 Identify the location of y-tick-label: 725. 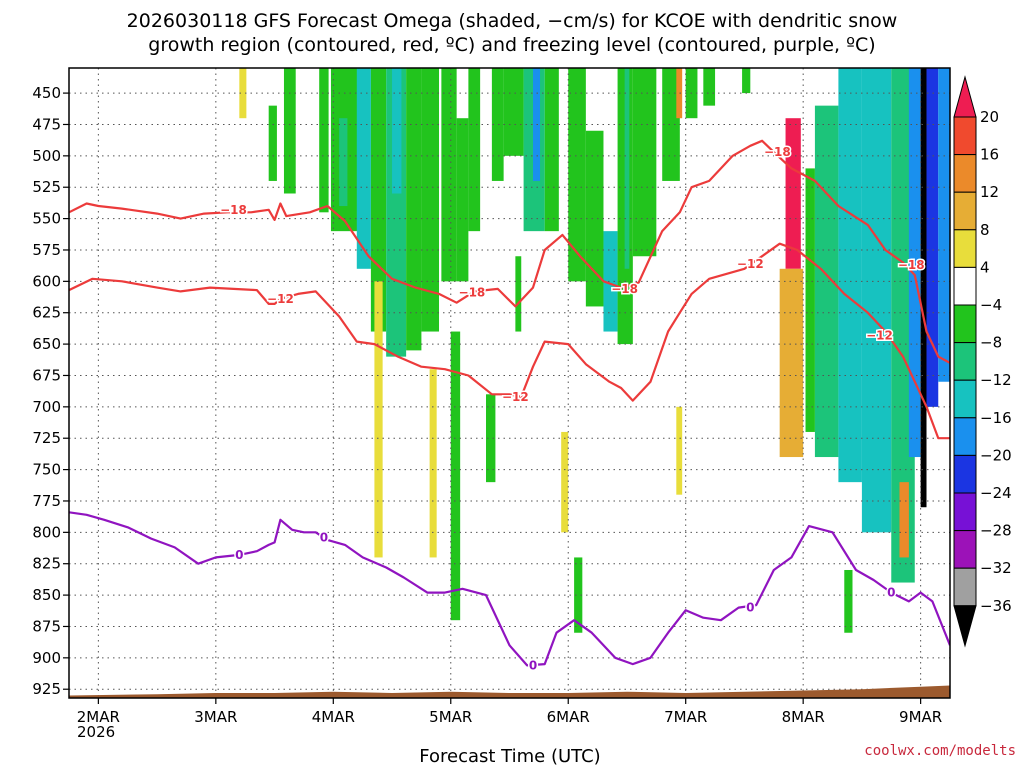
(46, 438).